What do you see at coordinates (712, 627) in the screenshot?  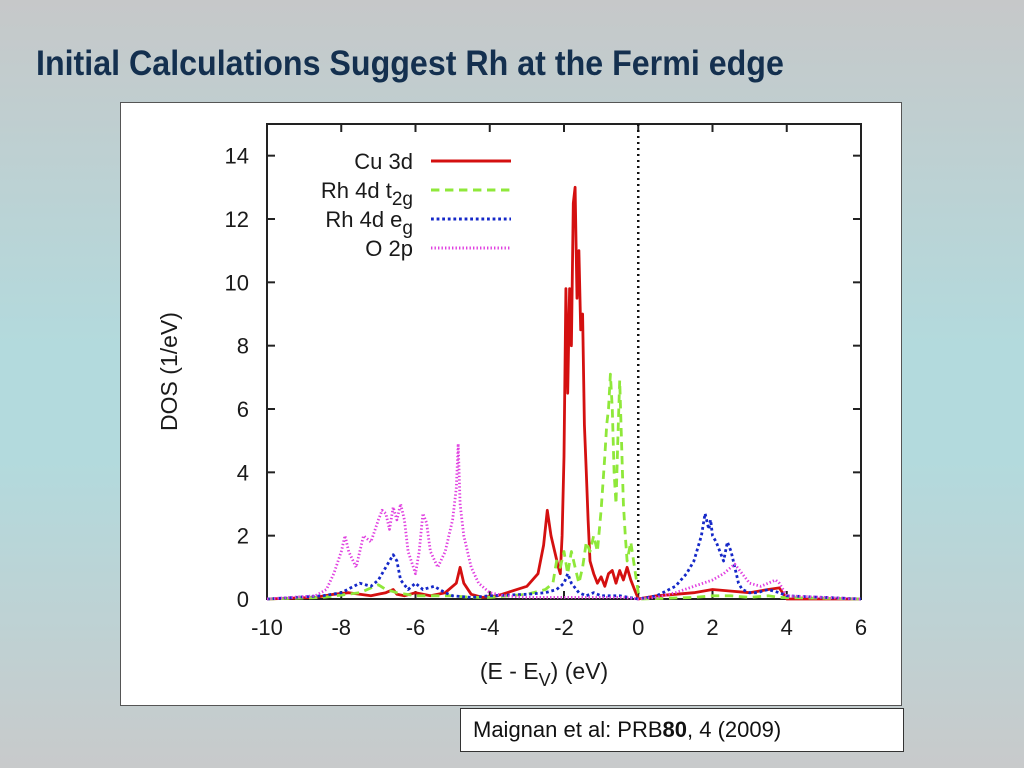 I see `x-tick-label: 2` at bounding box center [712, 627].